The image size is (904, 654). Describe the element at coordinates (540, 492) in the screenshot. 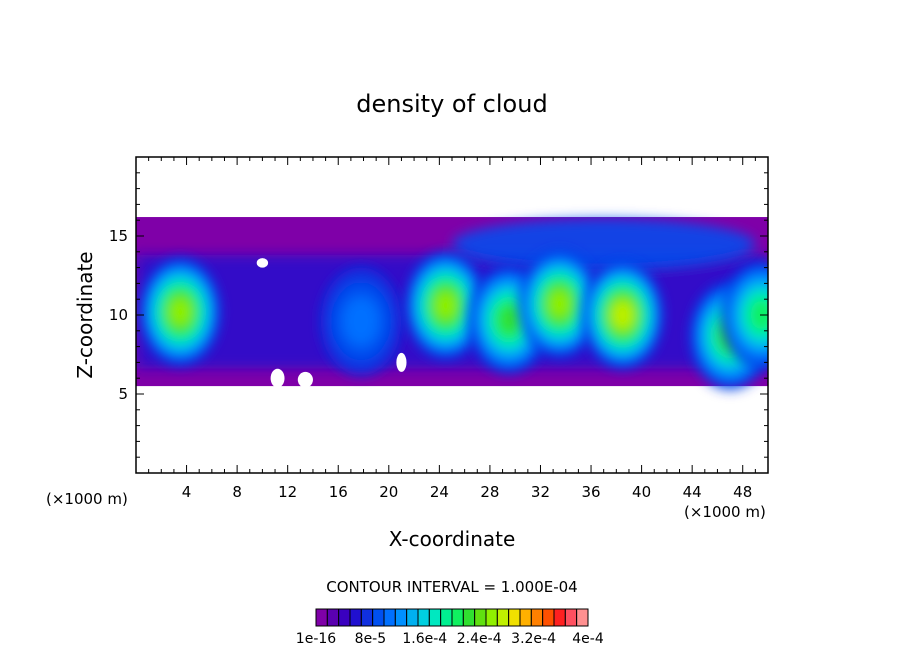

I see `x-tick-label: 32` at that location.